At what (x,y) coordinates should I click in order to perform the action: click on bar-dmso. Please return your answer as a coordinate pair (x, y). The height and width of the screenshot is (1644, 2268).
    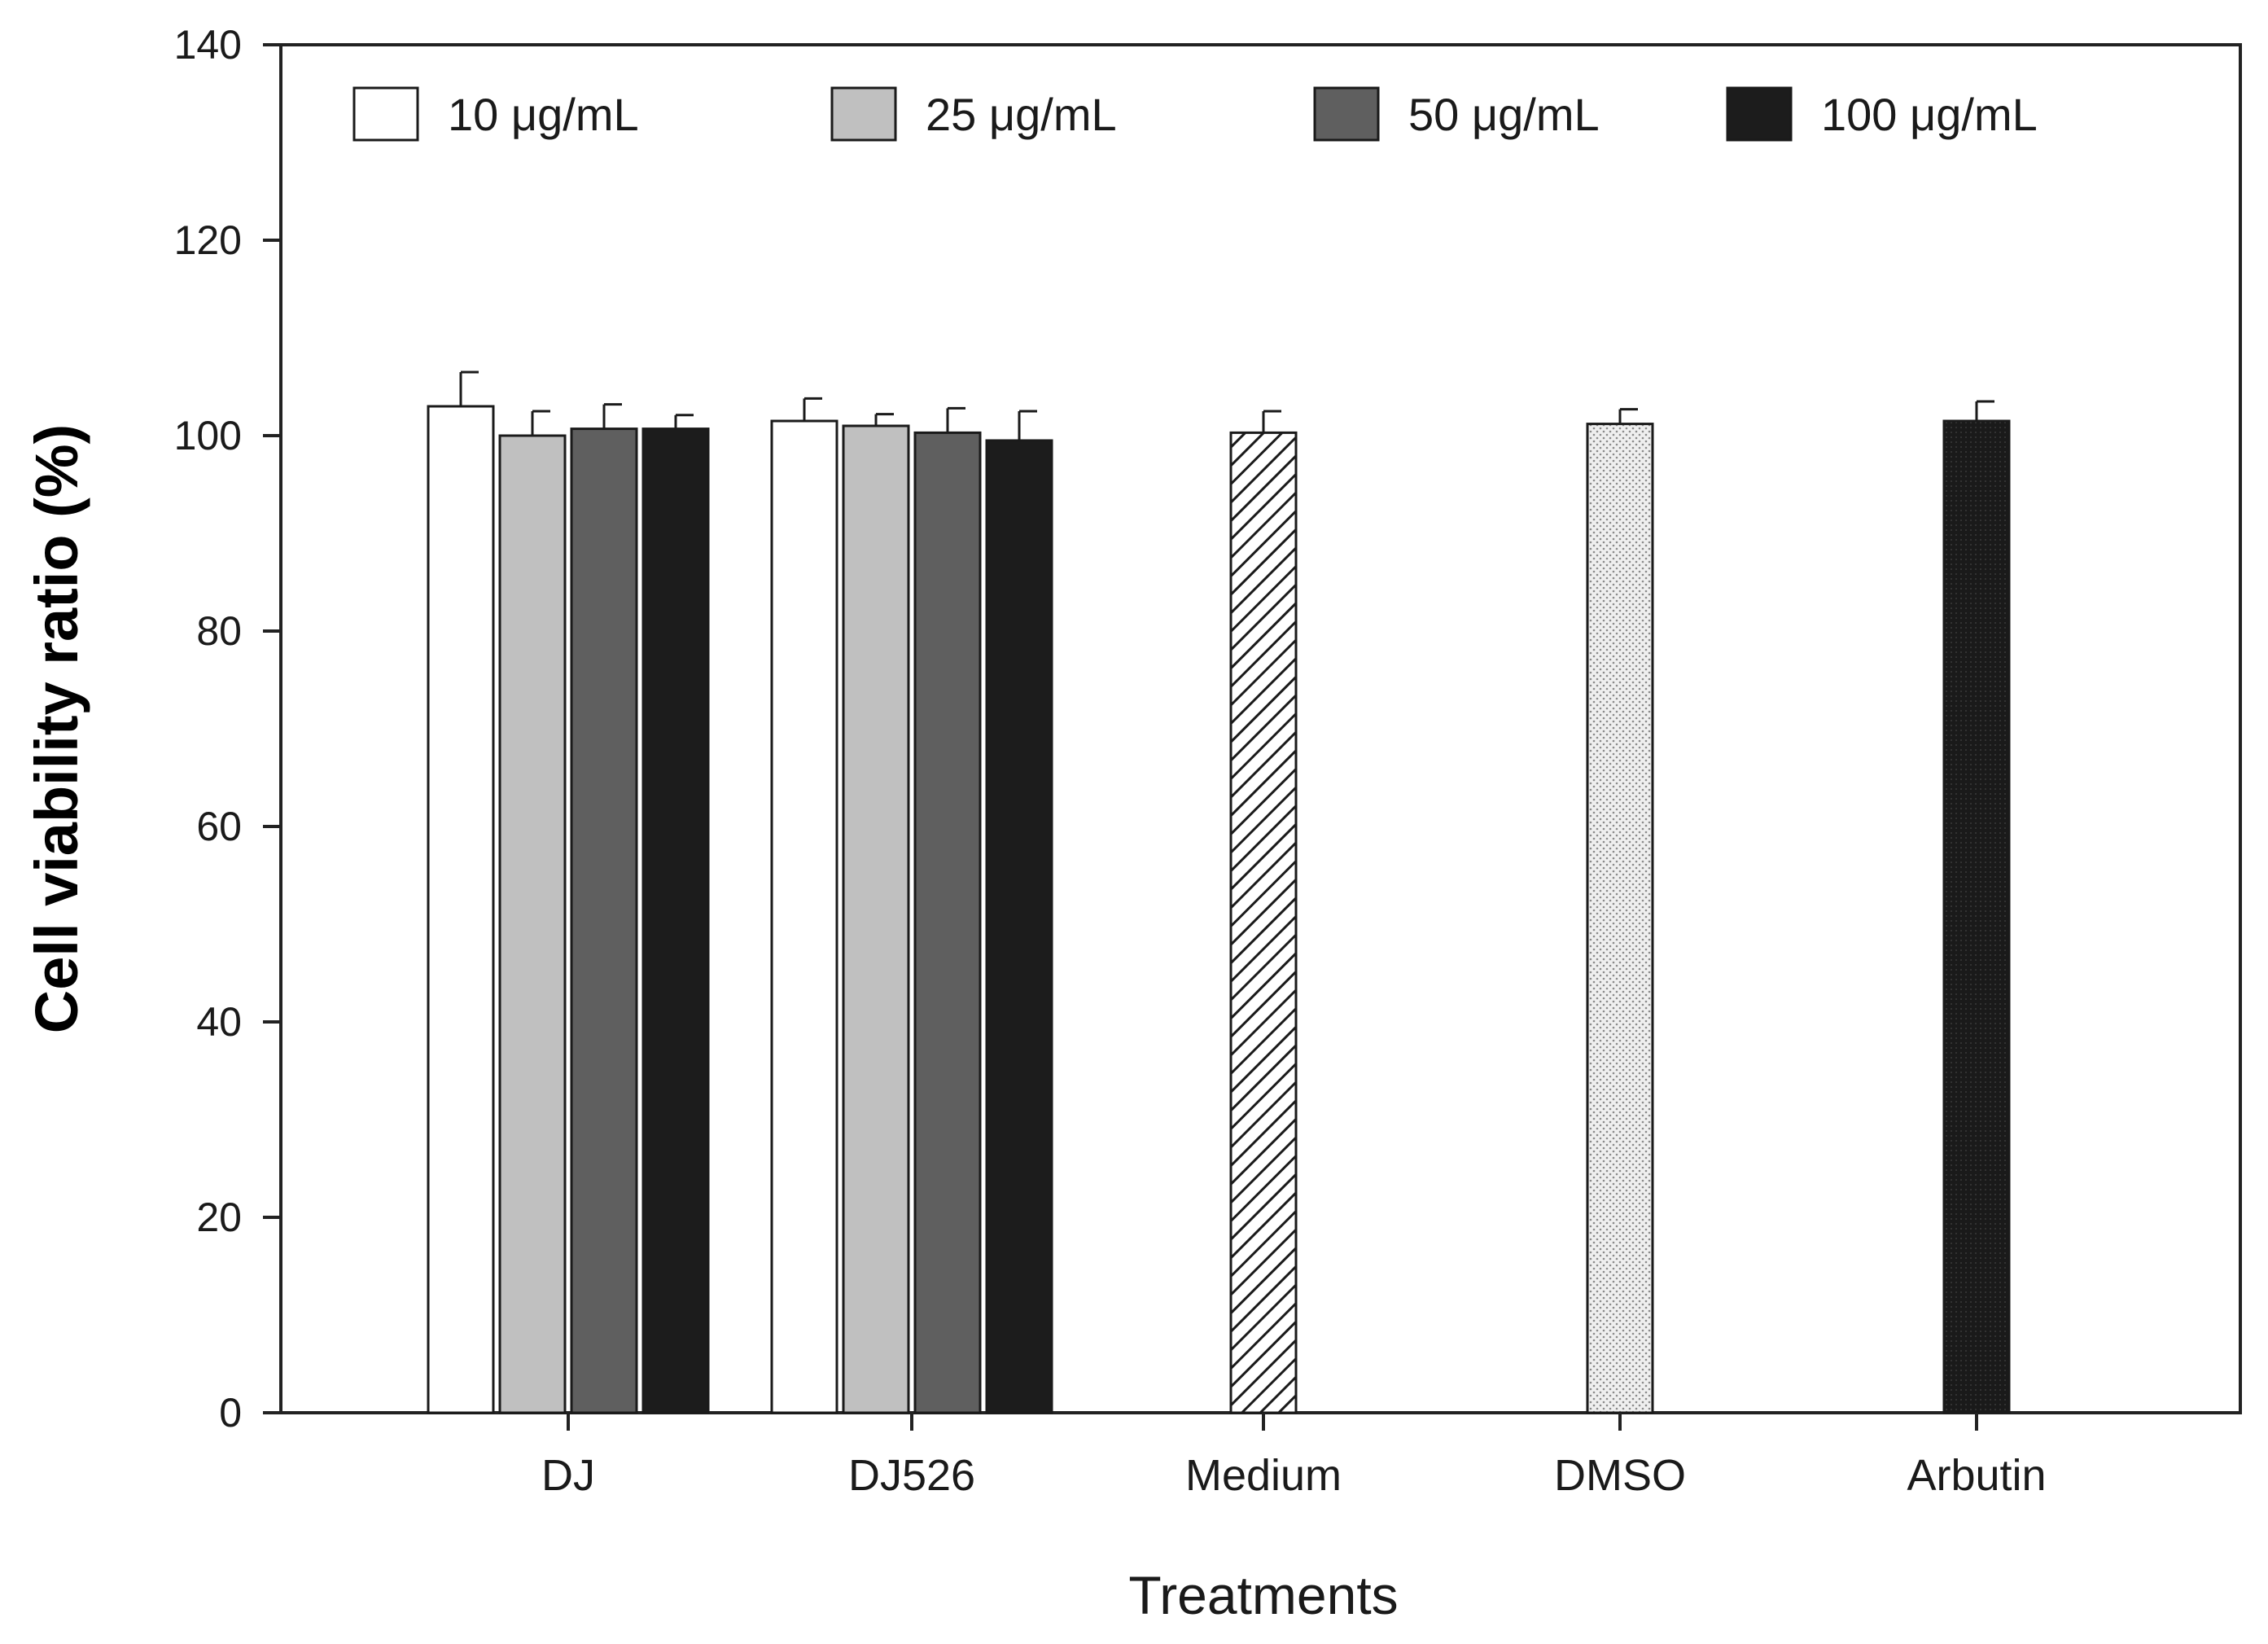
    Looking at the image, I should click on (1620, 918).